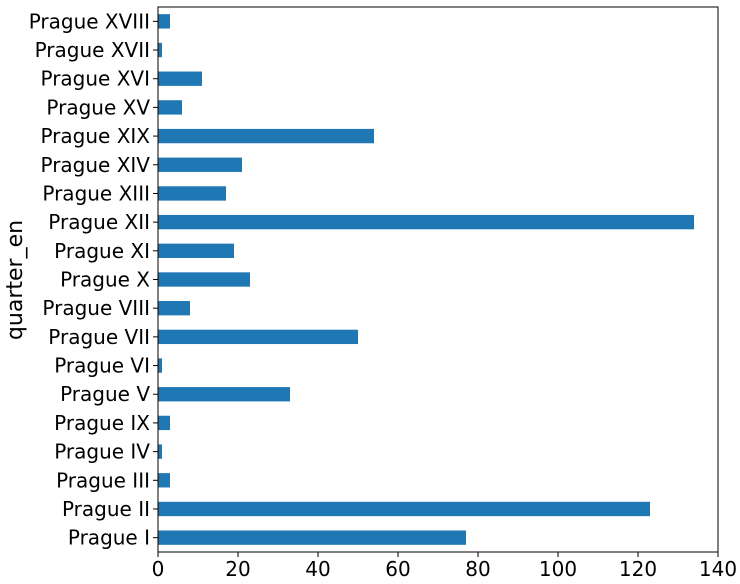  Describe the element at coordinates (96, 308) in the screenshot. I see `y-tick-label: Prague VIII` at that location.